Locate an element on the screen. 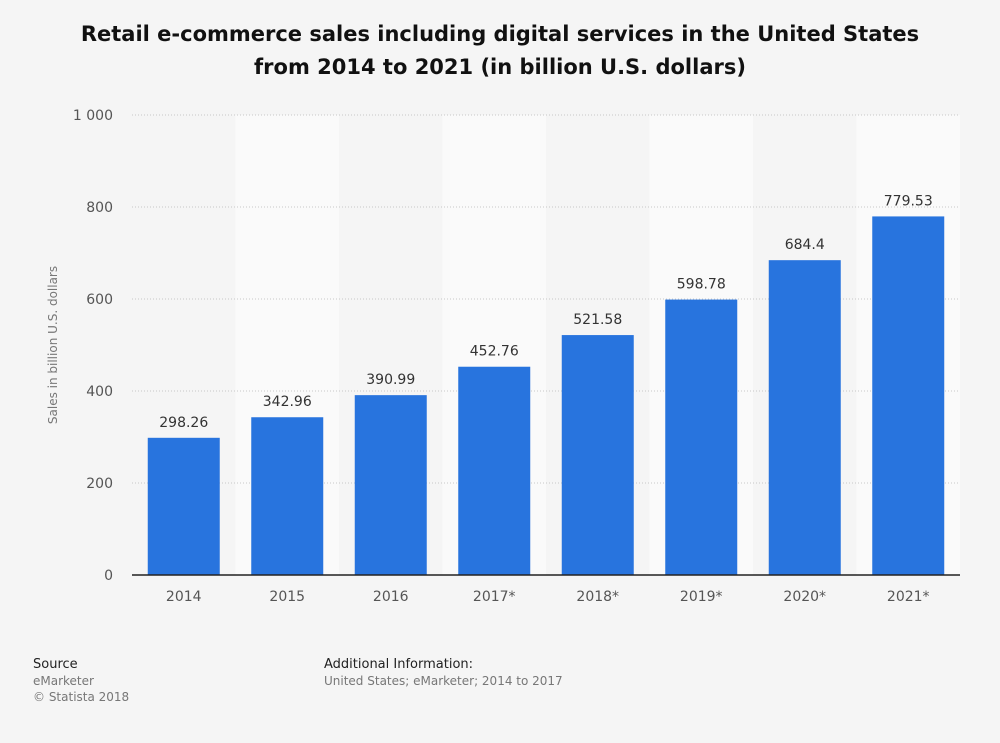 The width and height of the screenshot is (1000, 743). source-heading: Source is located at coordinates (55, 664).